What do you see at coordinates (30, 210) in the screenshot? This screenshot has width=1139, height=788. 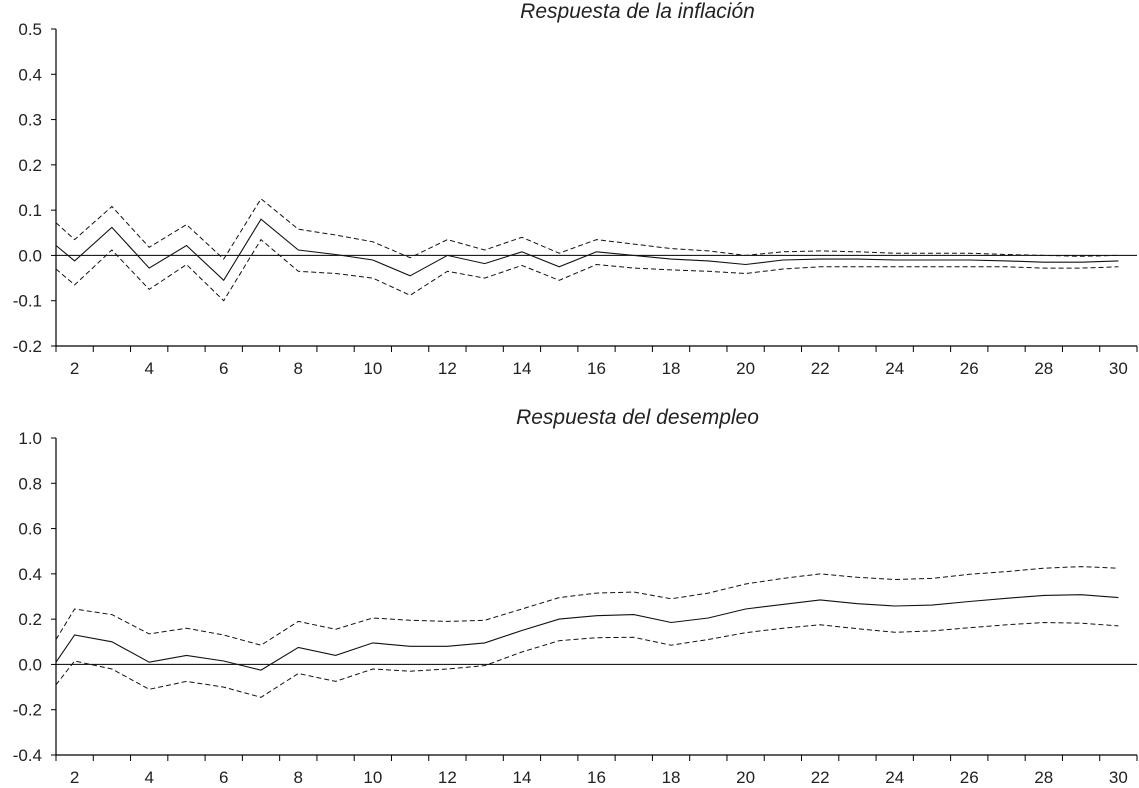 I see `y-tick-label: 0.1` at bounding box center [30, 210].